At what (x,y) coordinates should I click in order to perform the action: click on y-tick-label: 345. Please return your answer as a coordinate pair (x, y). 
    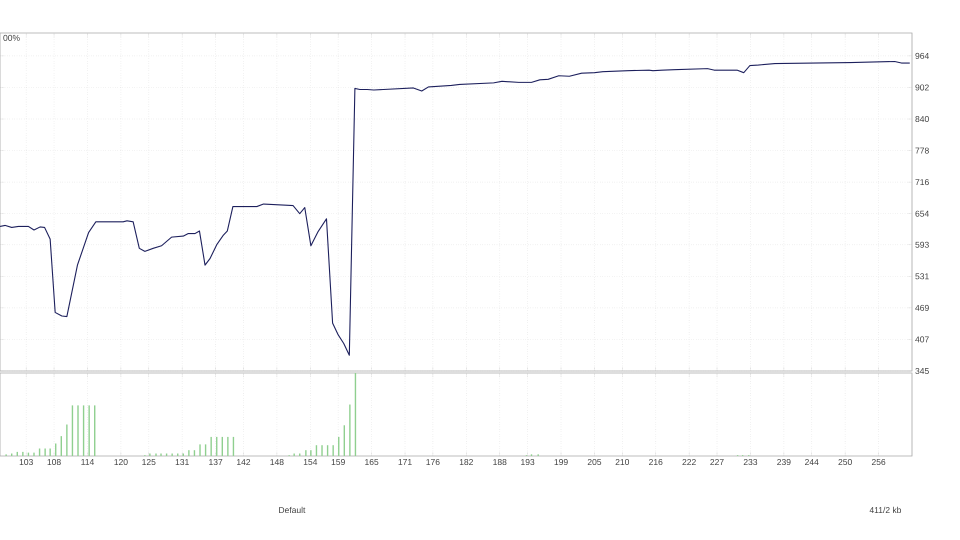
    Looking at the image, I should click on (922, 371).